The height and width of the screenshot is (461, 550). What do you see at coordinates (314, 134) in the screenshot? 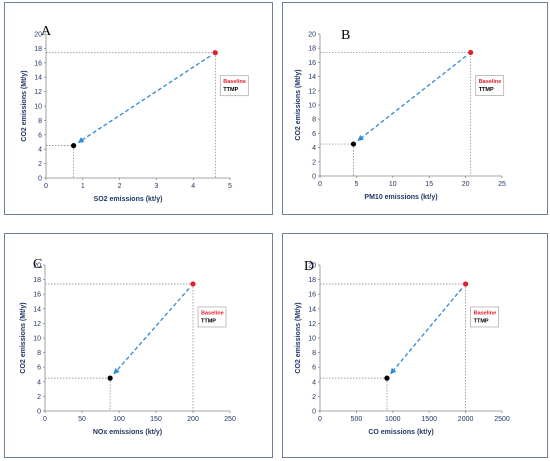
I see `chart-b-y-tick-label: 6` at bounding box center [314, 134].